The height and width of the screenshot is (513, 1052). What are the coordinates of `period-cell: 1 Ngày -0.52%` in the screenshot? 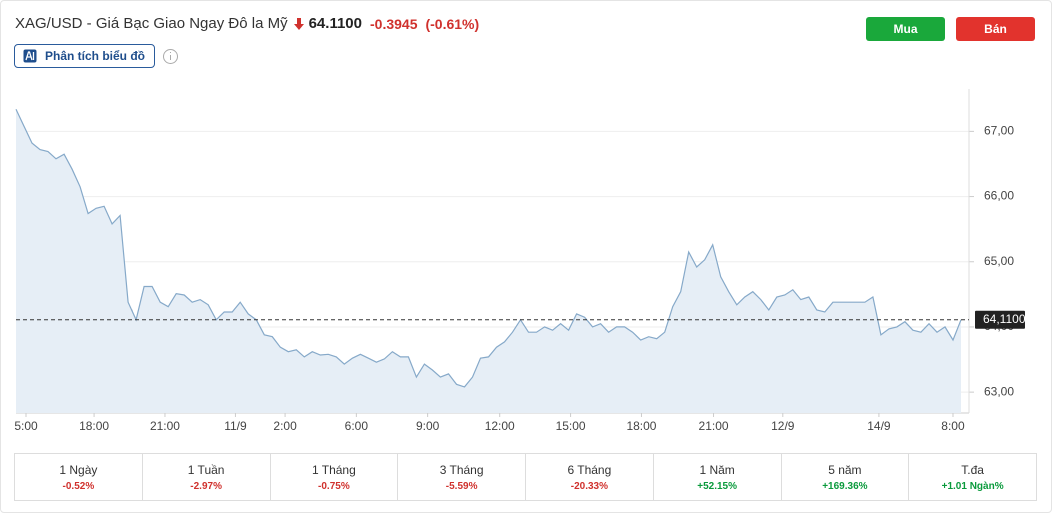 It's located at (79, 477).